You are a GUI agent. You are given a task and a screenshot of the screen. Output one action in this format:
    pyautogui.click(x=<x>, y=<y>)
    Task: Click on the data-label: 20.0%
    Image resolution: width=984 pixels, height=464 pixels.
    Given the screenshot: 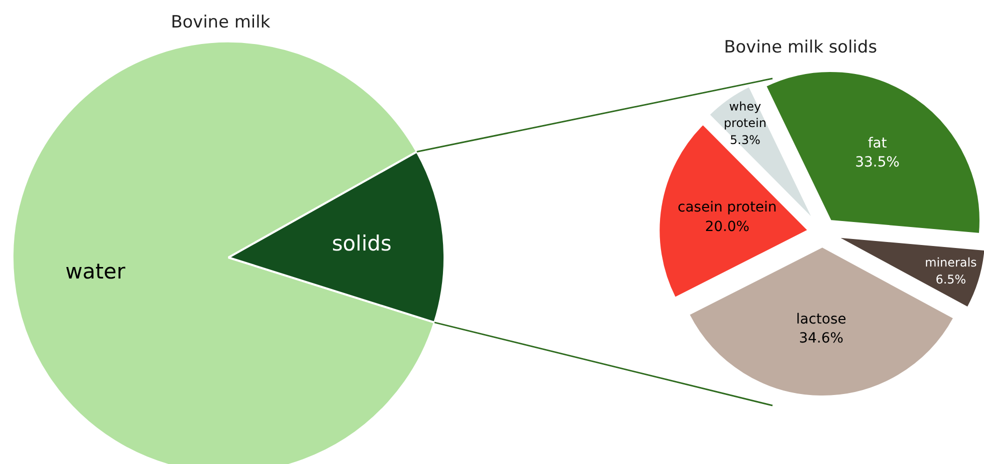 What is the action you would take?
    pyautogui.click(x=727, y=226)
    